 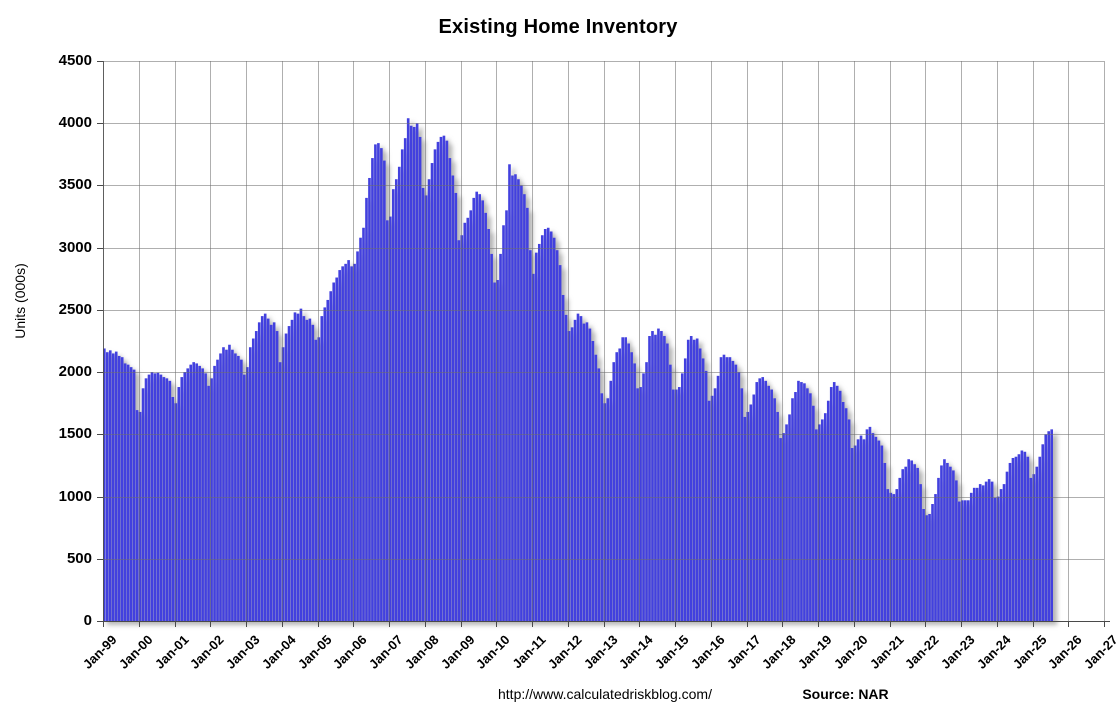 What do you see at coordinates (558, 27) in the screenshot?
I see `chart-title: Existing Home Inventory` at bounding box center [558, 27].